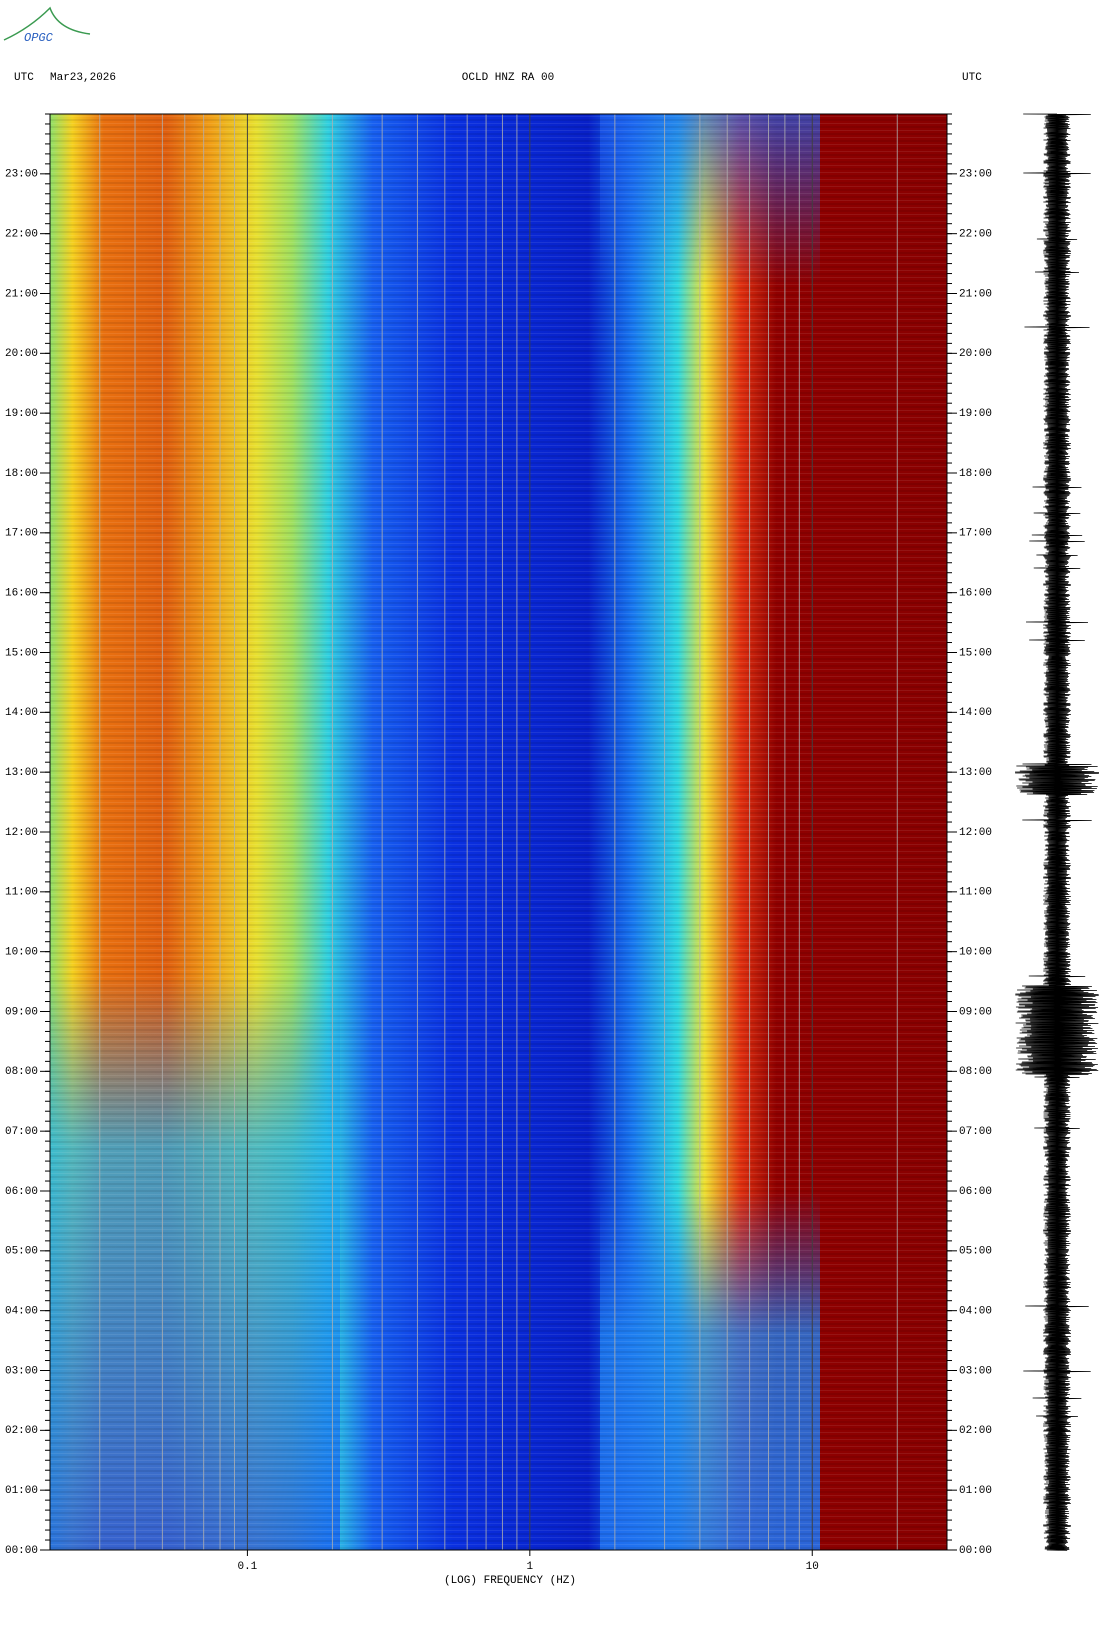  What do you see at coordinates (1057, 832) in the screenshot?
I see `seismogram` at bounding box center [1057, 832].